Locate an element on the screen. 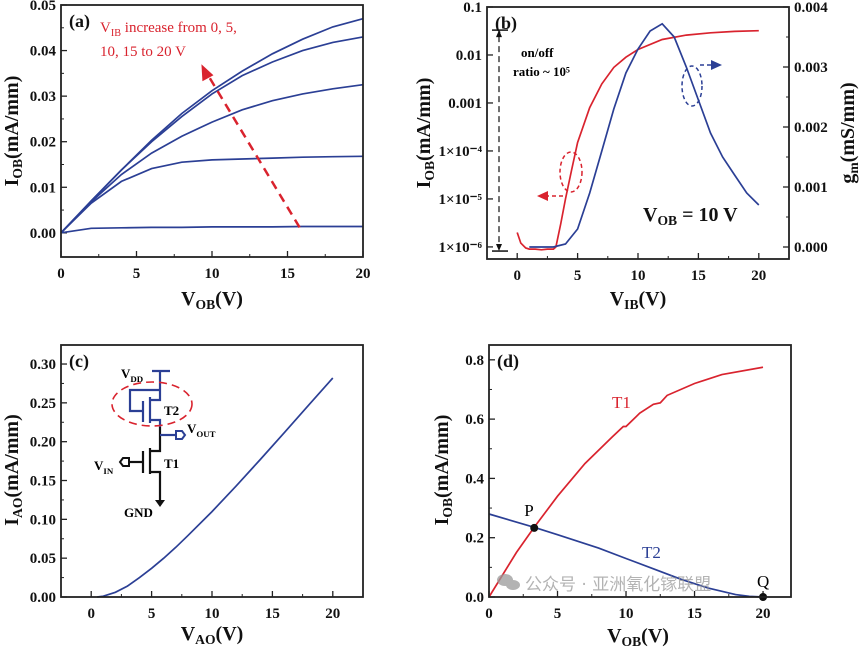 Image resolution: width=865 pixels, height=652 pixels. vin-label: VIN is located at coordinates (104, 467).